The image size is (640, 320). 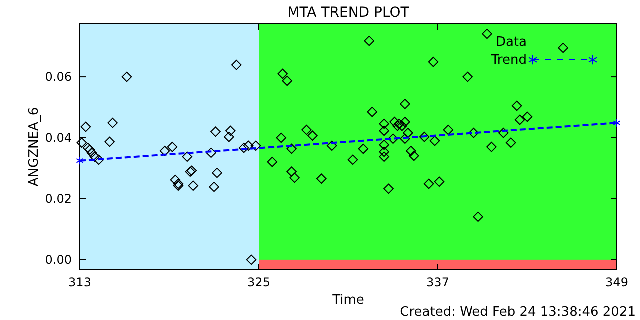 What do you see at coordinates (58, 259) in the screenshot?
I see `y-tick-label: 0.00` at bounding box center [58, 259].